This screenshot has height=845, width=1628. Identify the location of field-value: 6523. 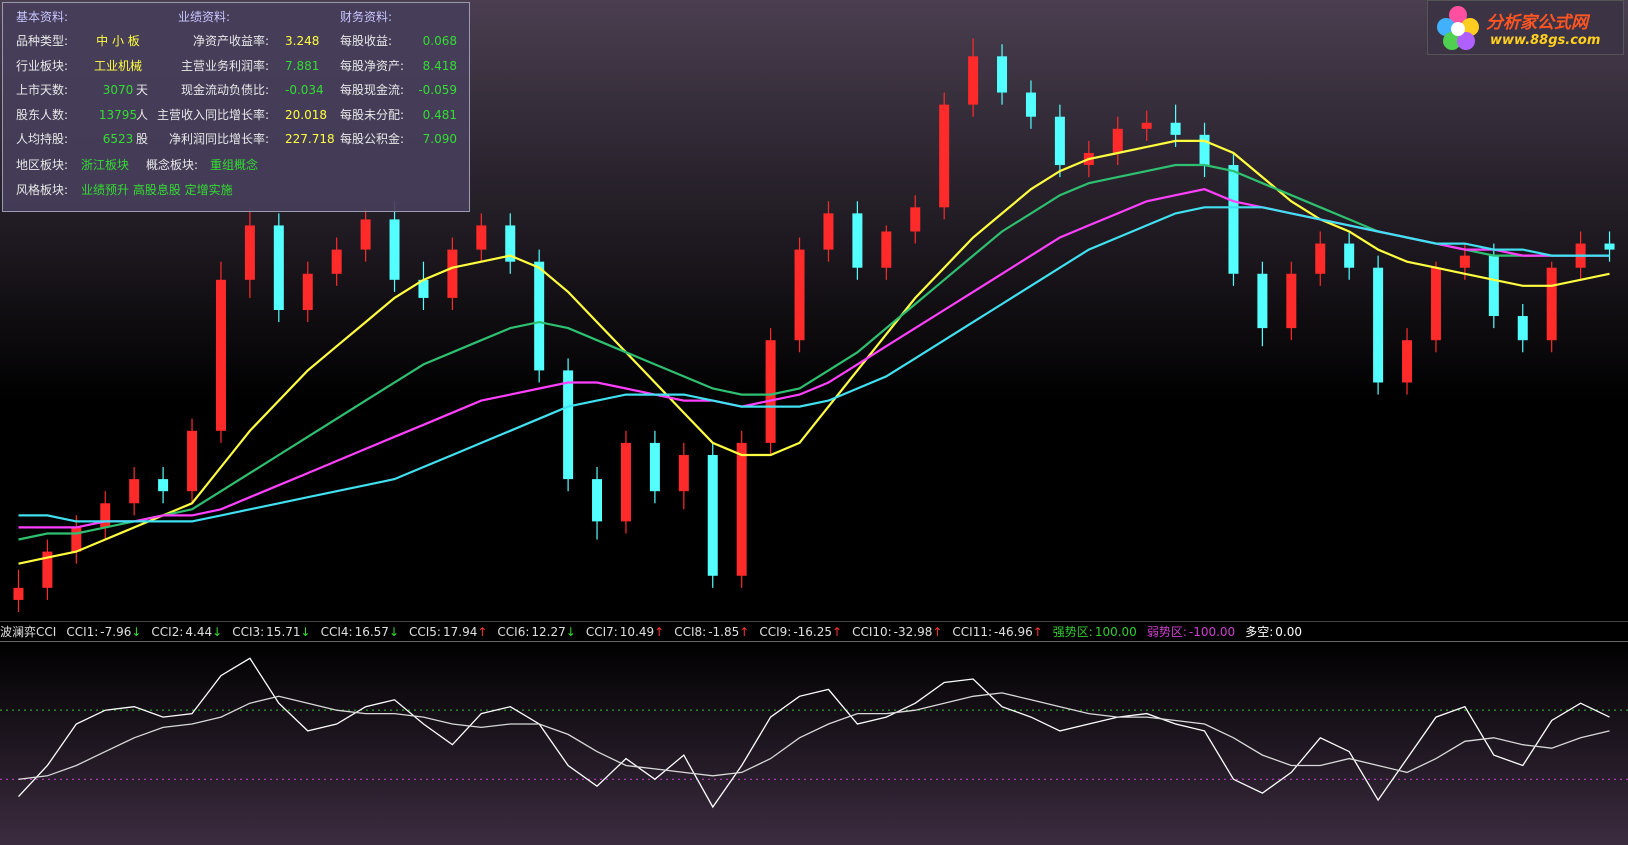
(118, 139).